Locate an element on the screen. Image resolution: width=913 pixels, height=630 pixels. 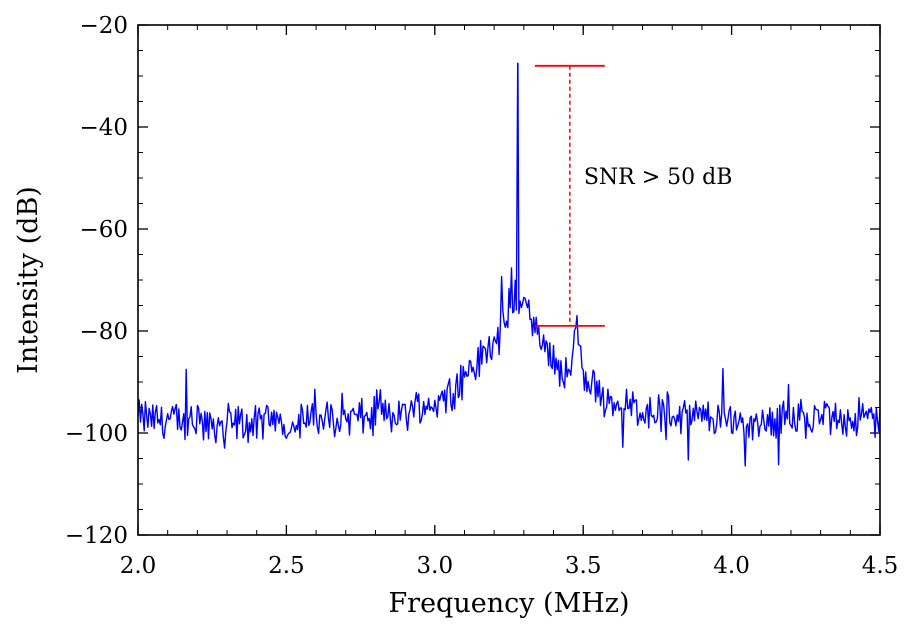
snr-label: SNR > 50 dB is located at coordinates (658, 177).